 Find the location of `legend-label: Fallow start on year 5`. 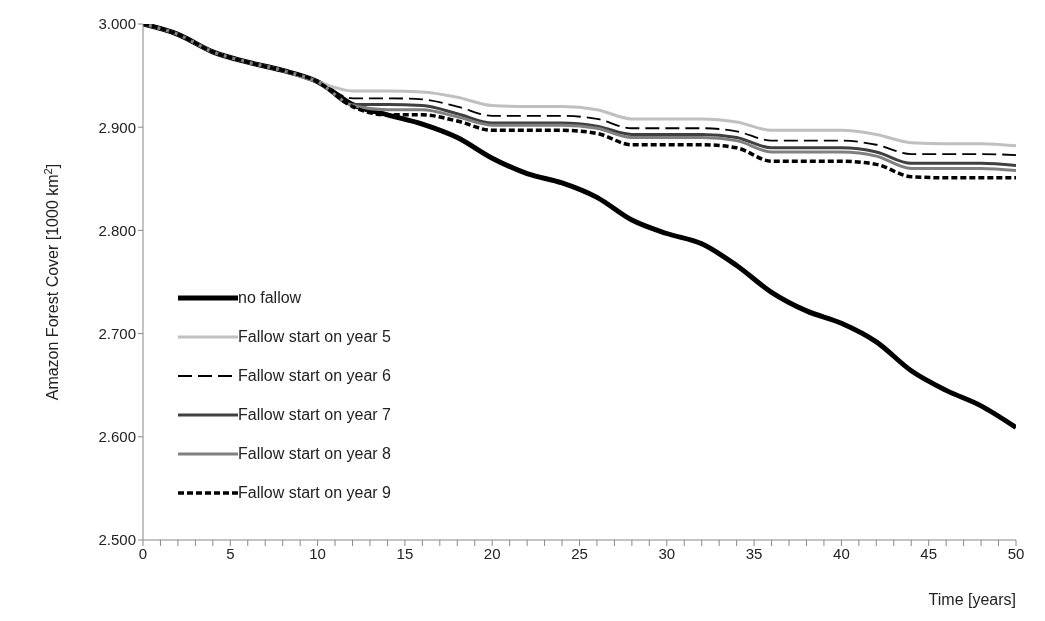

legend-label: Fallow start on year 5 is located at coordinates (314, 336).